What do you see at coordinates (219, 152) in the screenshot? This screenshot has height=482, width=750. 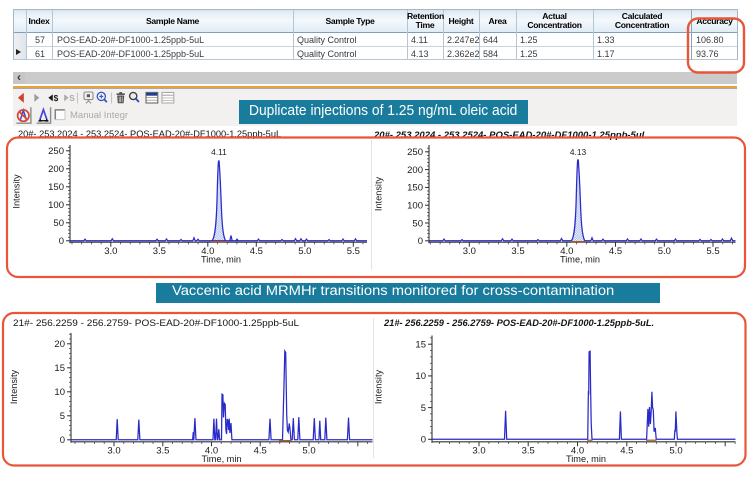 I see `svg-text: 4.11` at bounding box center [219, 152].